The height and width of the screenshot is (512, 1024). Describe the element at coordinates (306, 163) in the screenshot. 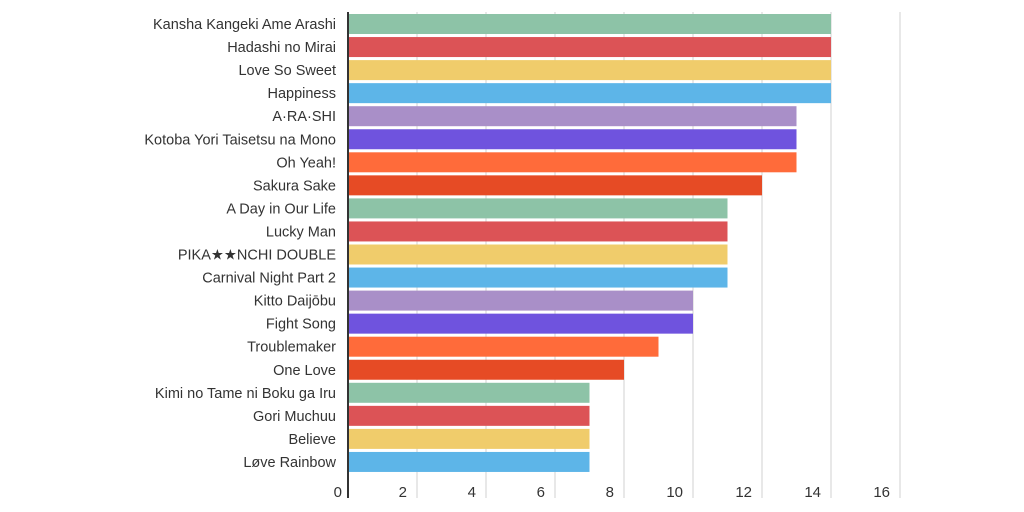

I see `category-label: Oh Yeah!` at that location.